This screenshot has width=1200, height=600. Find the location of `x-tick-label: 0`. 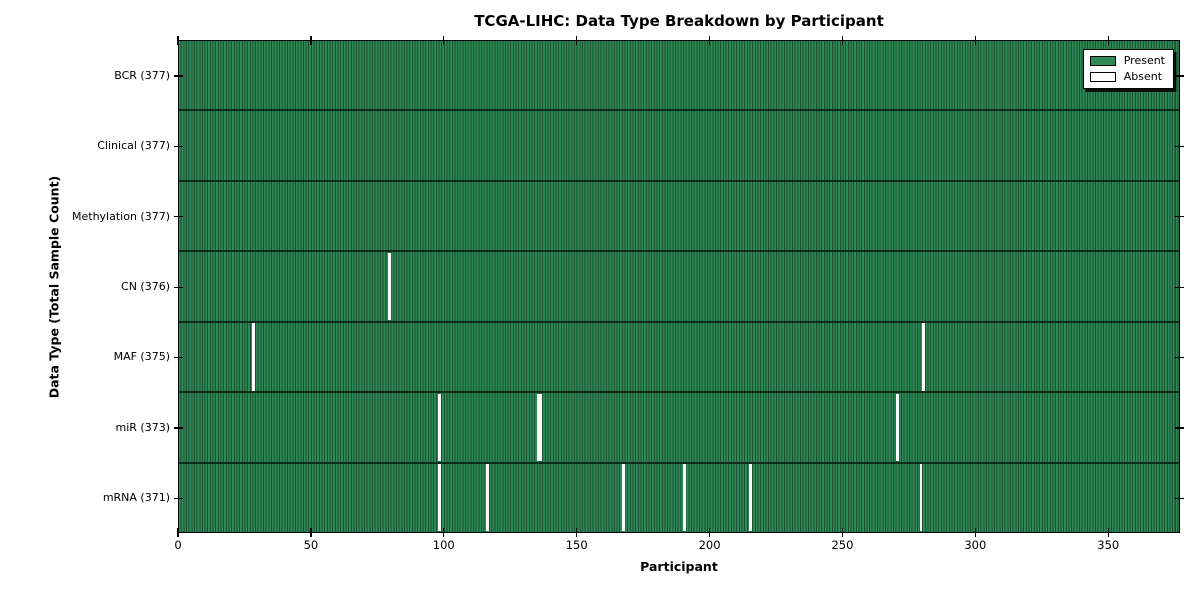

x-tick-label: 0 is located at coordinates (178, 545).